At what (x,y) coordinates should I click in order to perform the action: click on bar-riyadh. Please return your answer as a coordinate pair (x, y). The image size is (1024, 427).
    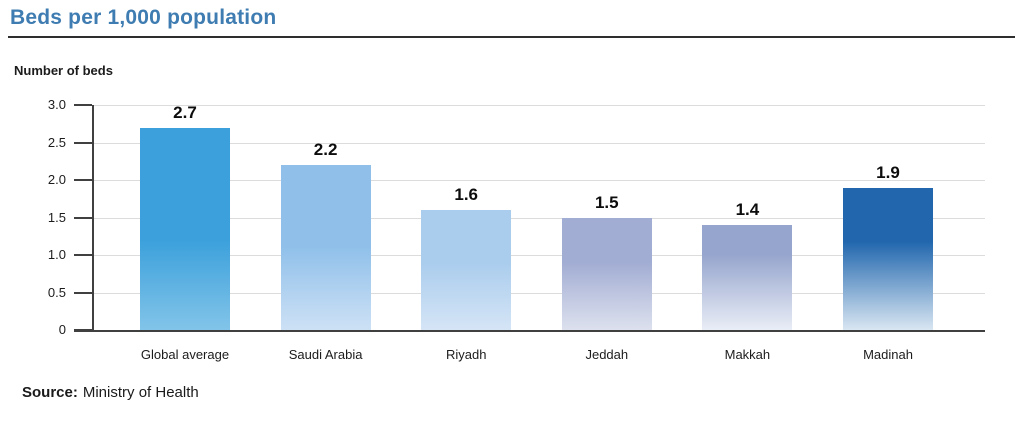
    Looking at the image, I should click on (466, 270).